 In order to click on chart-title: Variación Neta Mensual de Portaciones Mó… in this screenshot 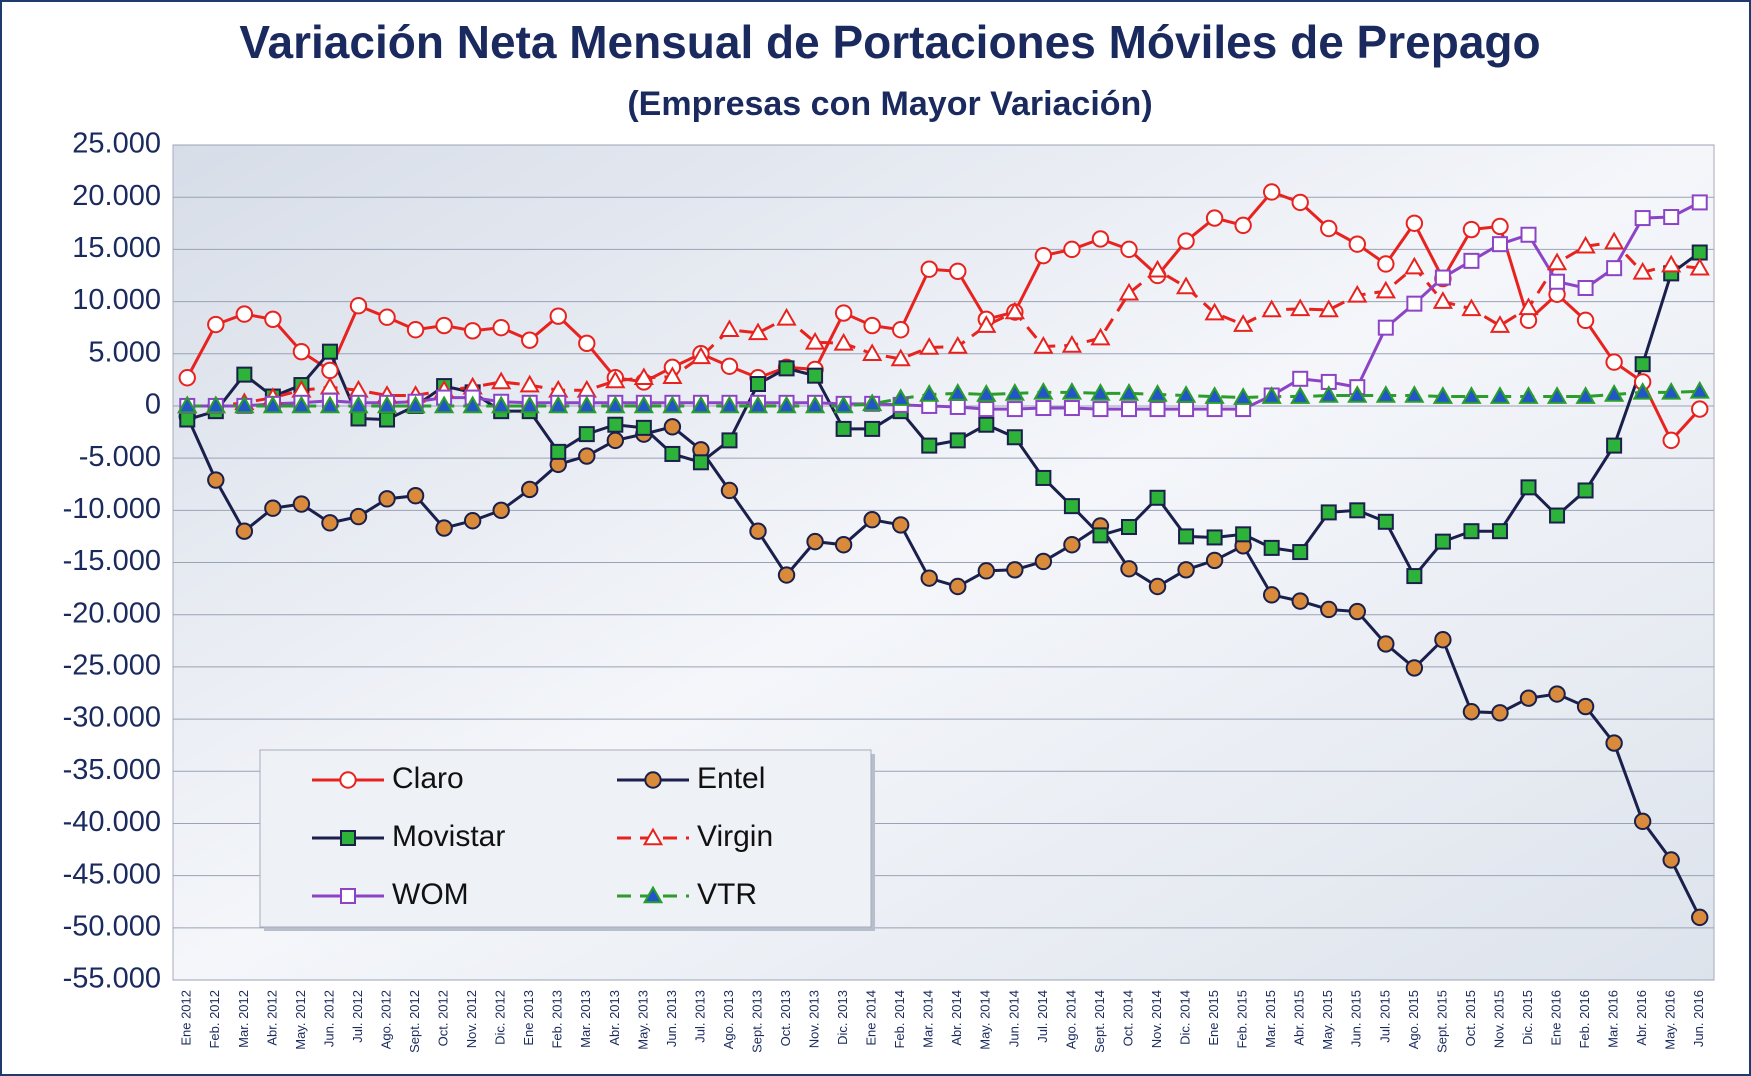, I will do `click(889, 42)`.